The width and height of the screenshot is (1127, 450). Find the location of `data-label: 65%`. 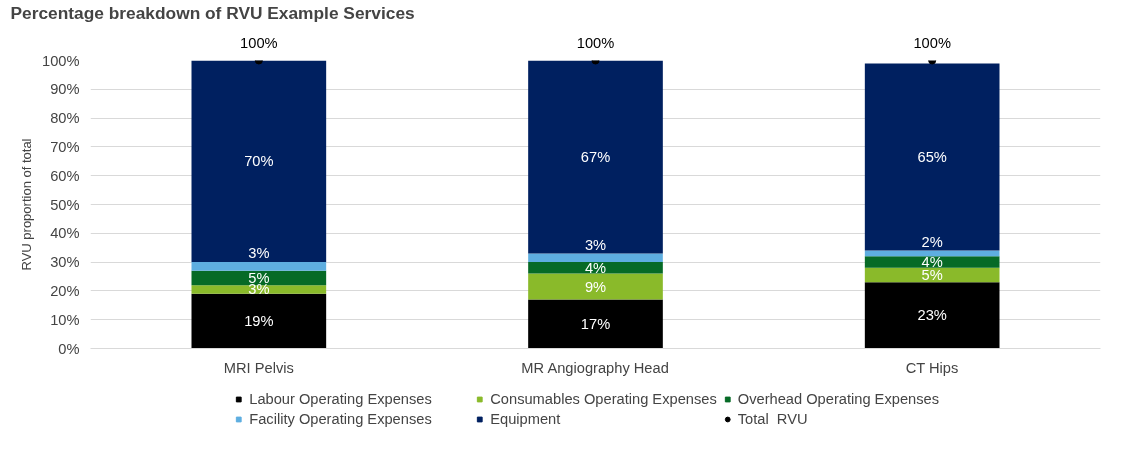

data-label: 65% is located at coordinates (932, 156).